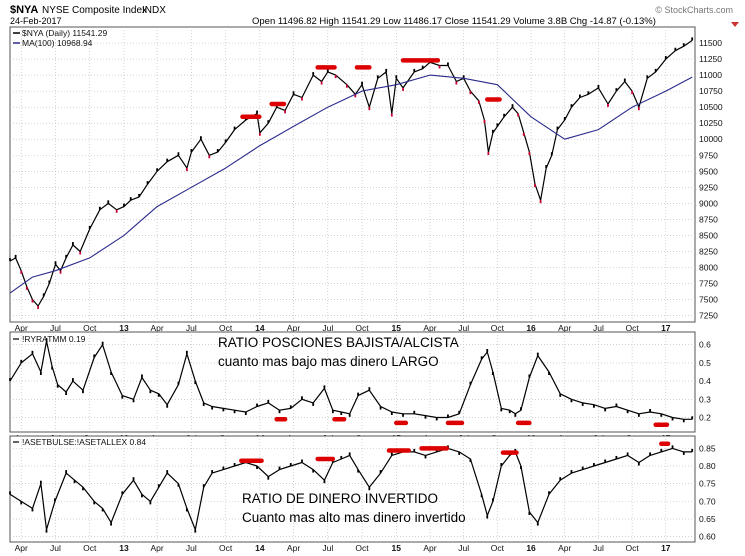  Describe the element at coordinates (710, 59) in the screenshot. I see `y-tick-label: 11250` at that location.